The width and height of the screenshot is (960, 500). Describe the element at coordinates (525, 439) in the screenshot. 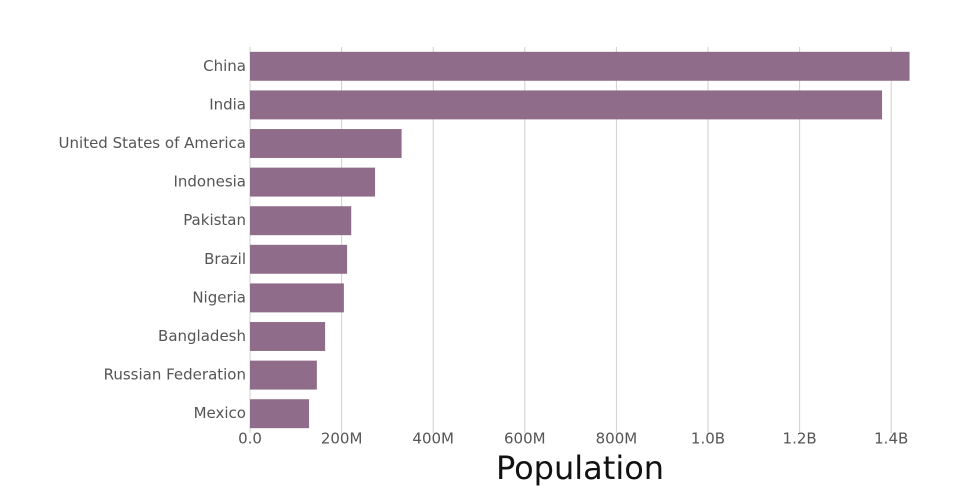

I see `x-tick-label: 600M` at that location.